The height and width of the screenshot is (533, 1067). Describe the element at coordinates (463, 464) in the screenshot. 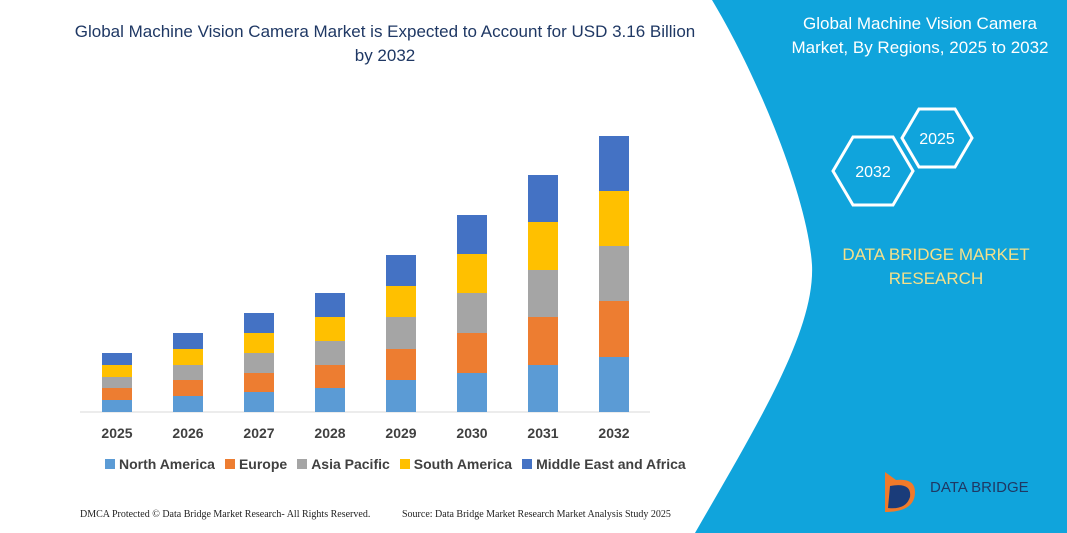

I see `legend-label: South America` at that location.